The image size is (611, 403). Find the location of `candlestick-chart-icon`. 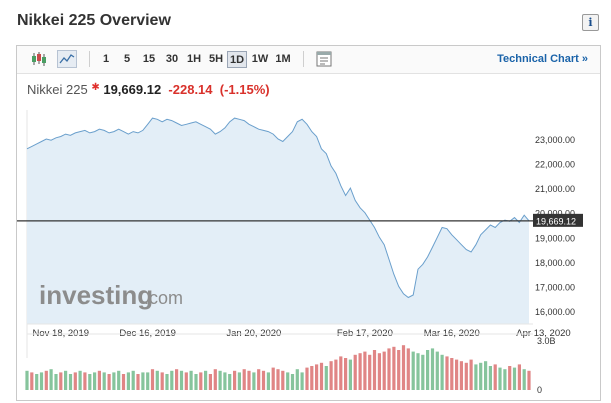

candlestick-chart-icon is located at coordinates (39, 59).